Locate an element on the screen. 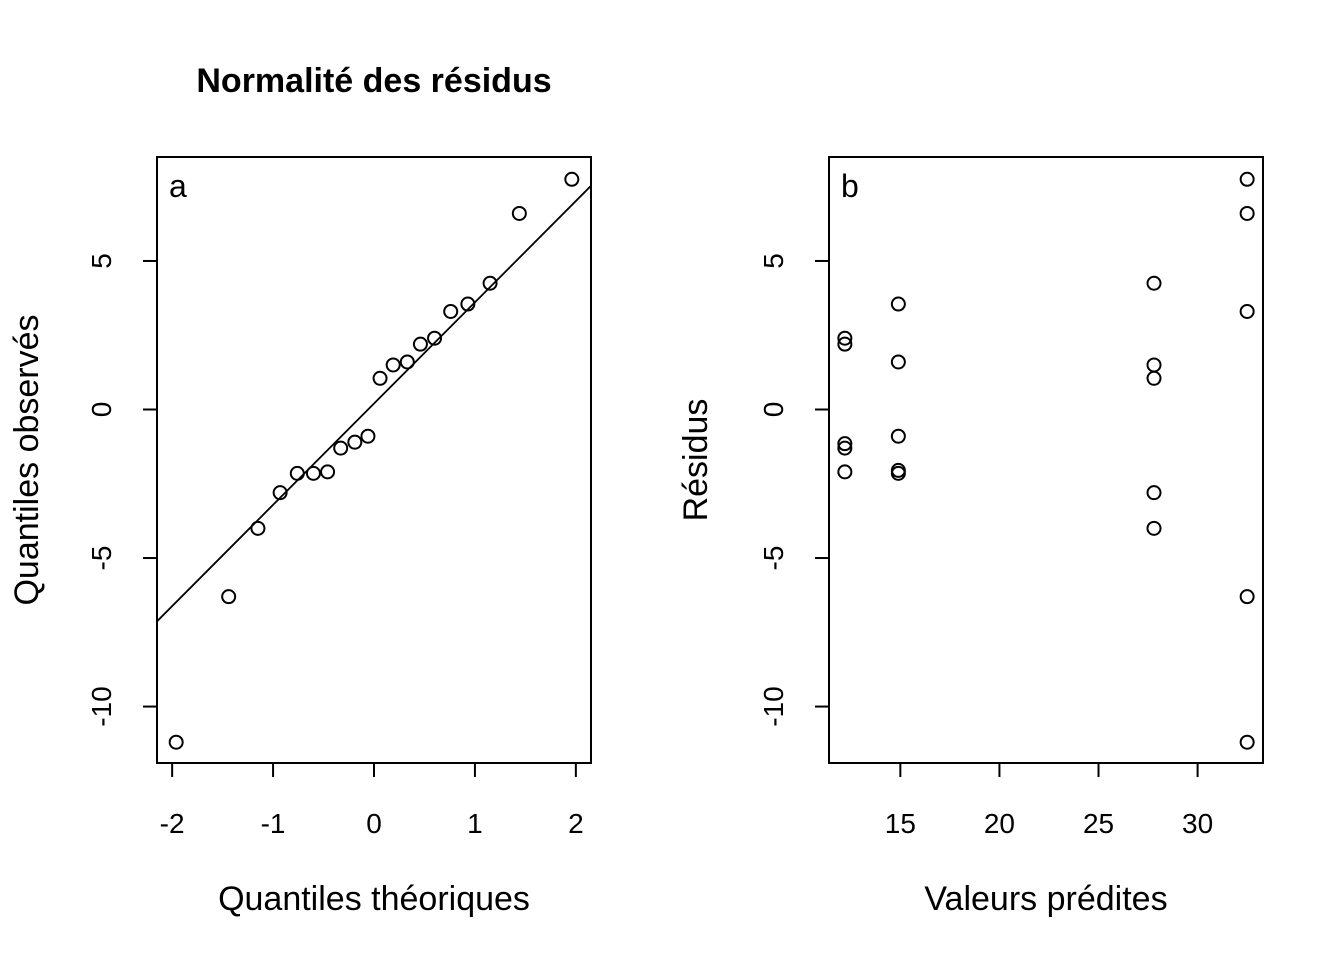  x-tick-label: 25 is located at coordinates (1098, 823).